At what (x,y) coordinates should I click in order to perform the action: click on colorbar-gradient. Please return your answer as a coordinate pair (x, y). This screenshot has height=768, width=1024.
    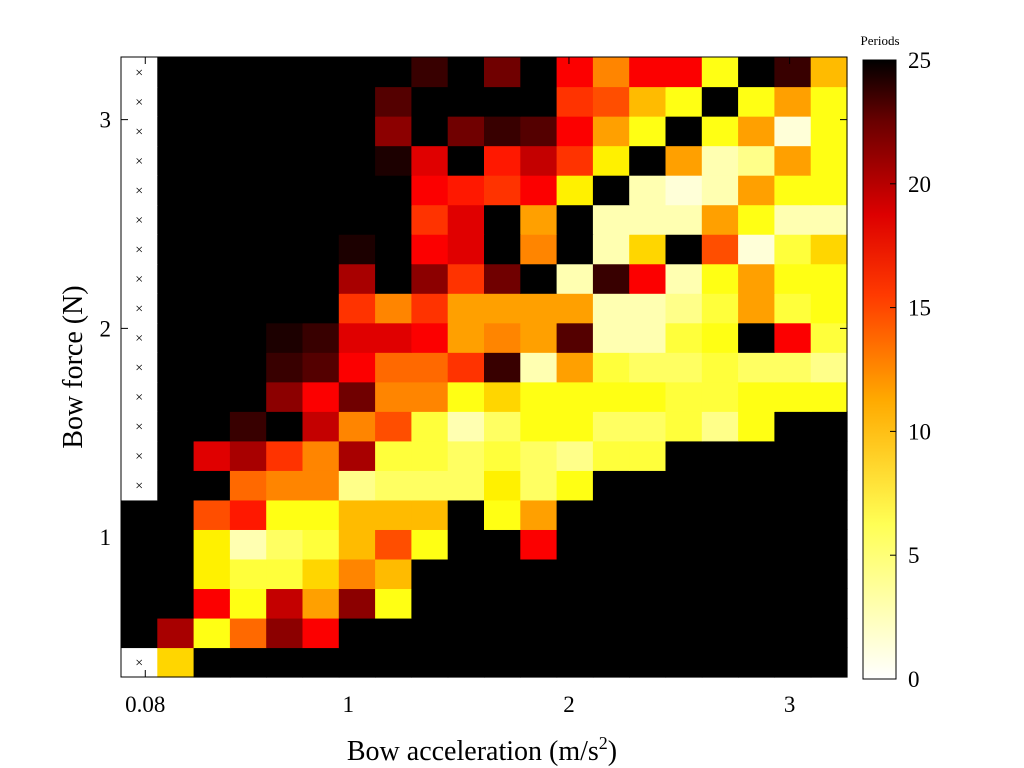
    Looking at the image, I should click on (879, 369).